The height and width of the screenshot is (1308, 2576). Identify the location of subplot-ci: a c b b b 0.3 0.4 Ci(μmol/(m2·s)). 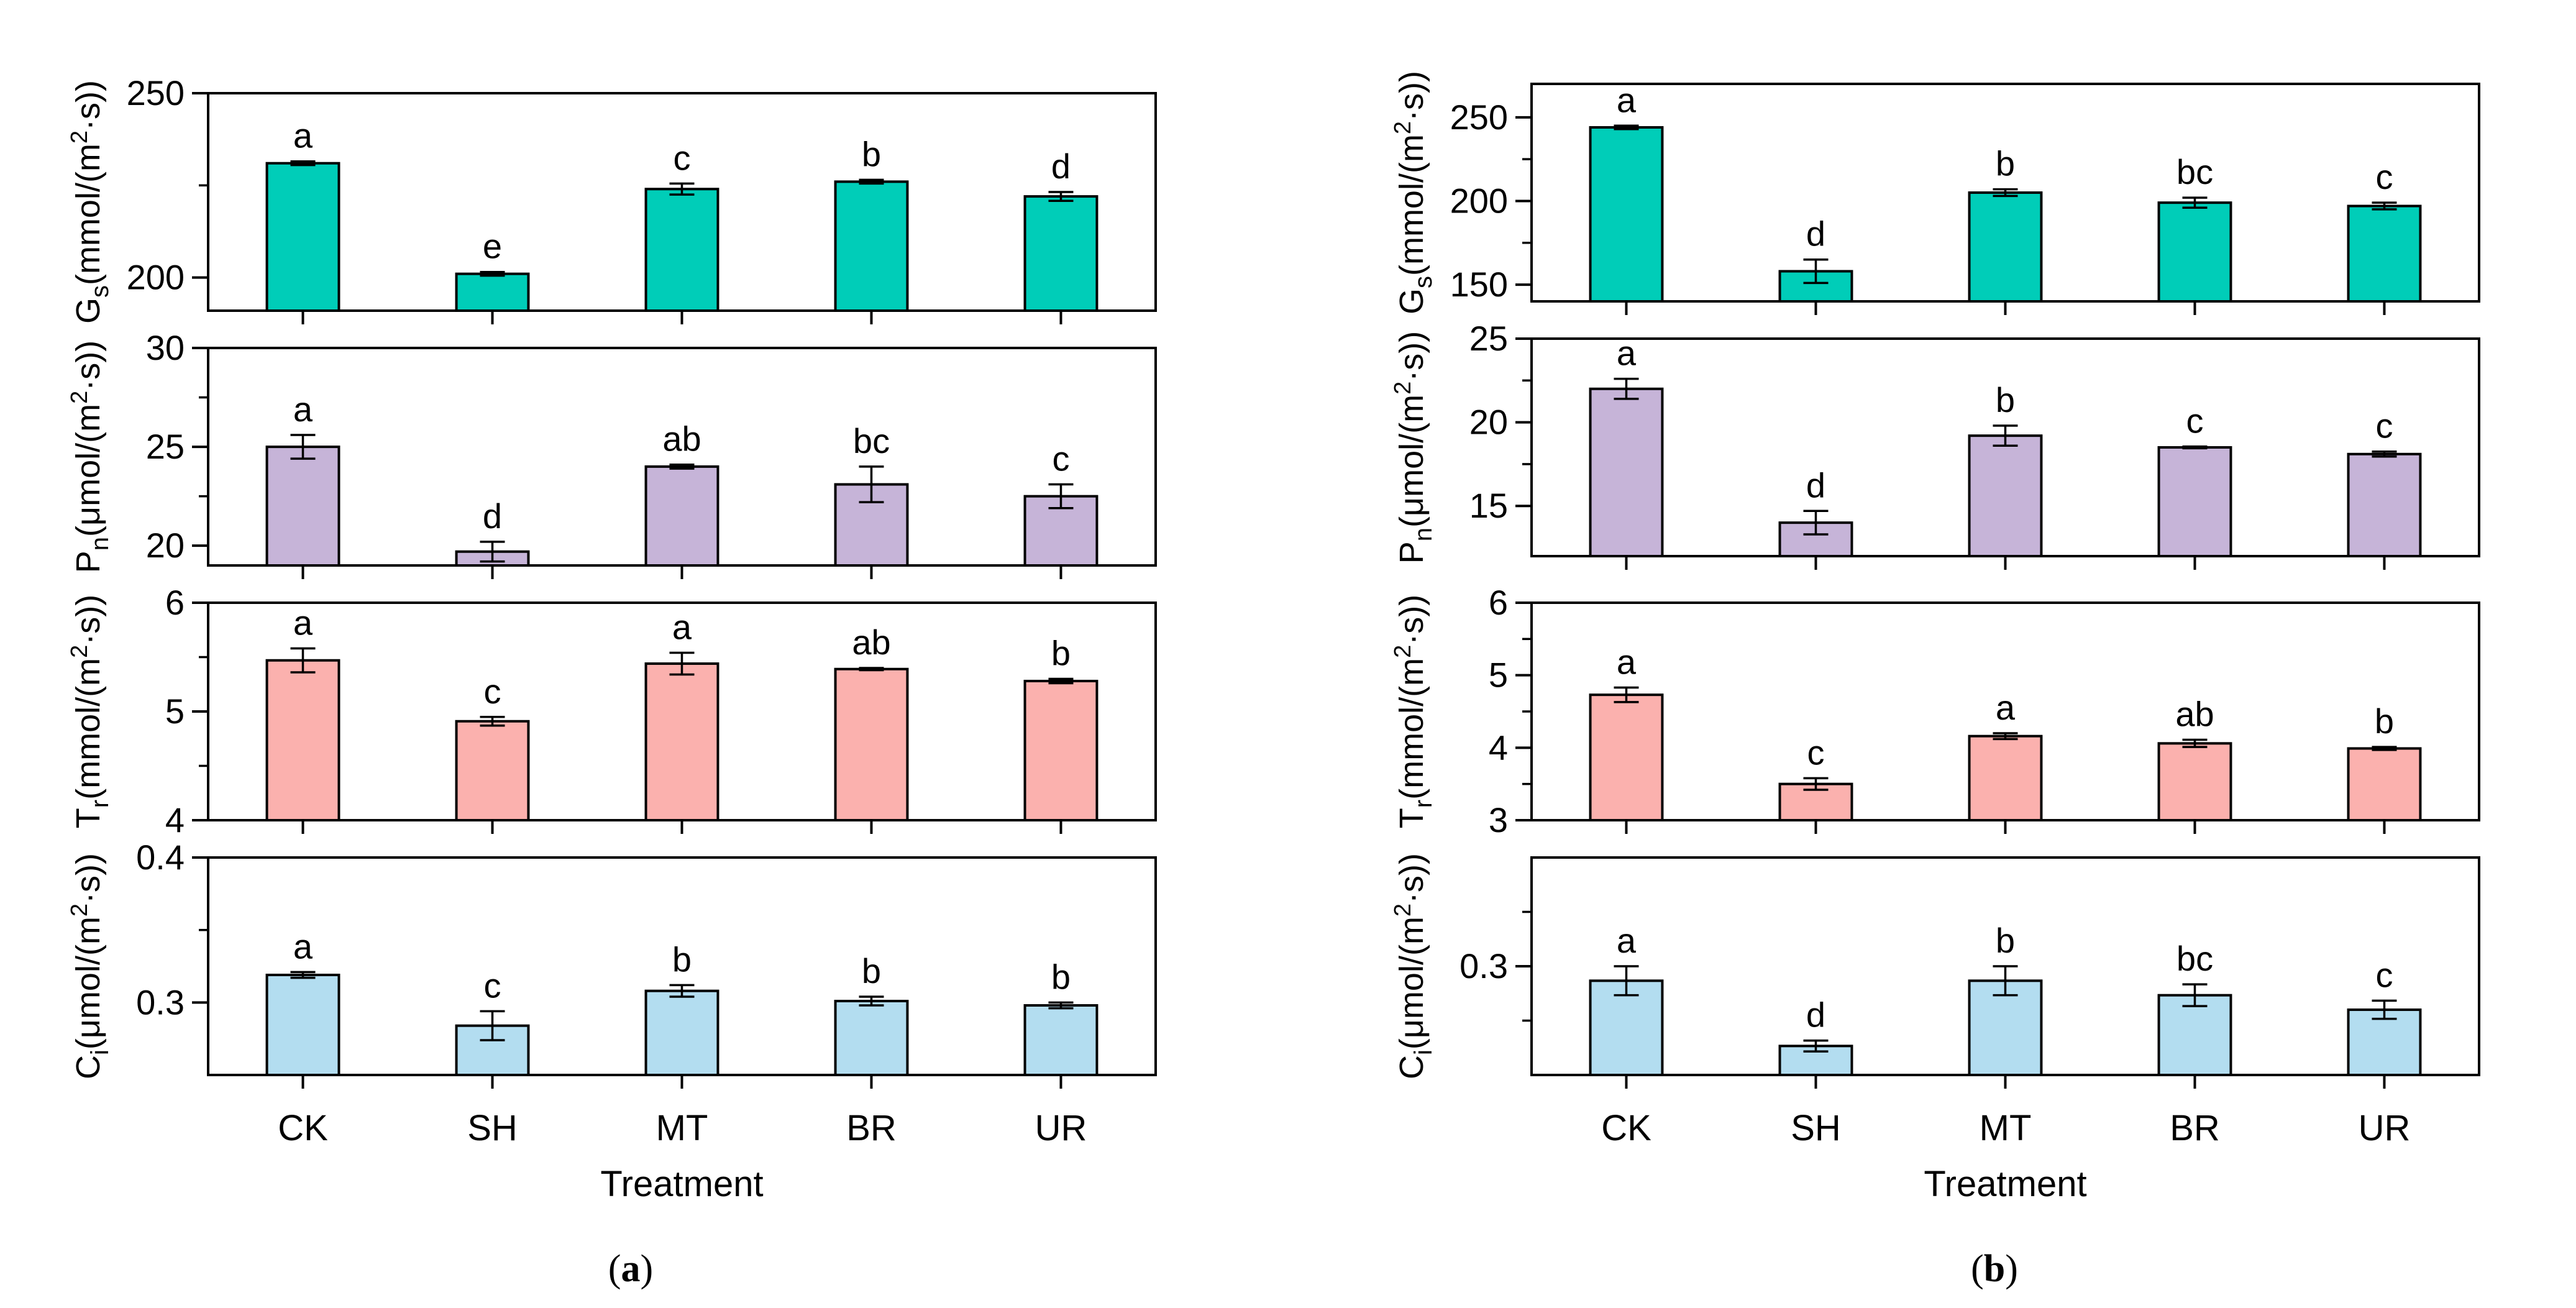
(611, 964).